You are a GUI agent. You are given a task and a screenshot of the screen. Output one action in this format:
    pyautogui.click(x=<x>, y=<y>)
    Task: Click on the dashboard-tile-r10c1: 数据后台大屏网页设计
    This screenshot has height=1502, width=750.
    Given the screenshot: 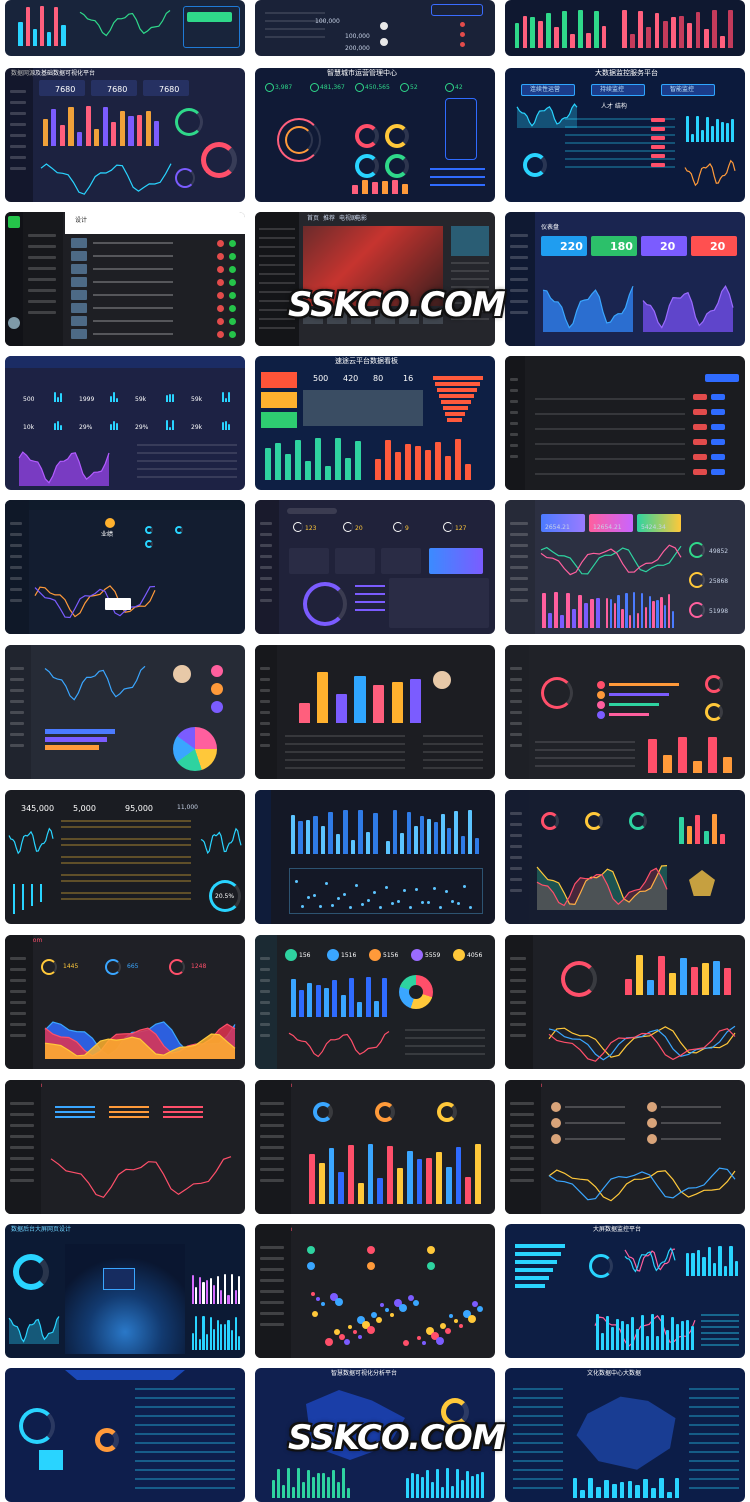 What is the action you would take?
    pyautogui.click(x=125, y=1291)
    